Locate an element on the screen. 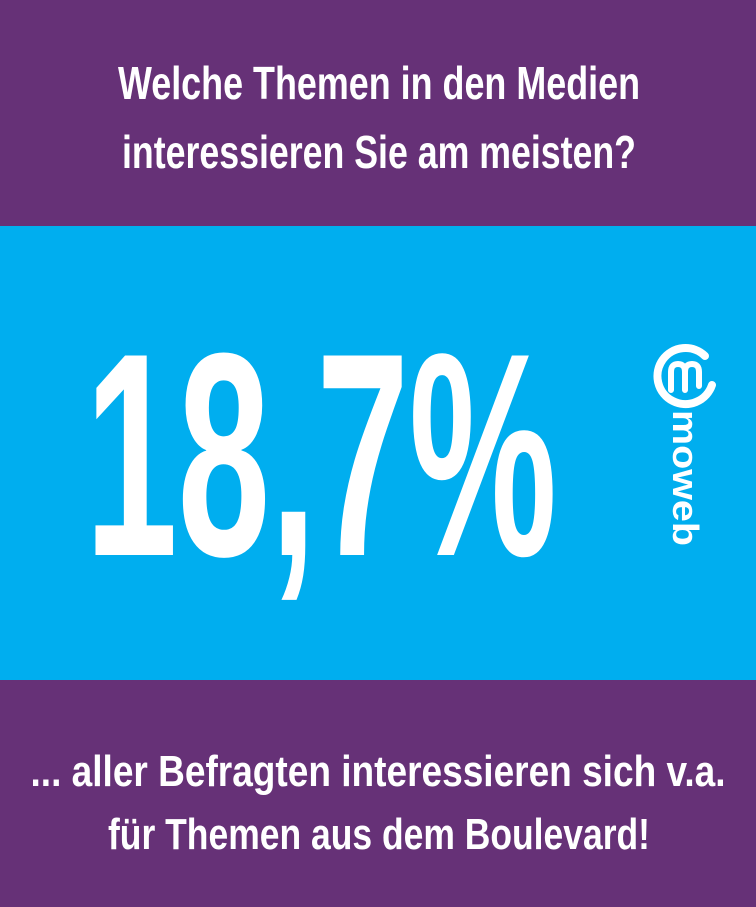 The height and width of the screenshot is (907, 756). header-line: Welche Themen in den Medien is located at coordinates (379, 83).